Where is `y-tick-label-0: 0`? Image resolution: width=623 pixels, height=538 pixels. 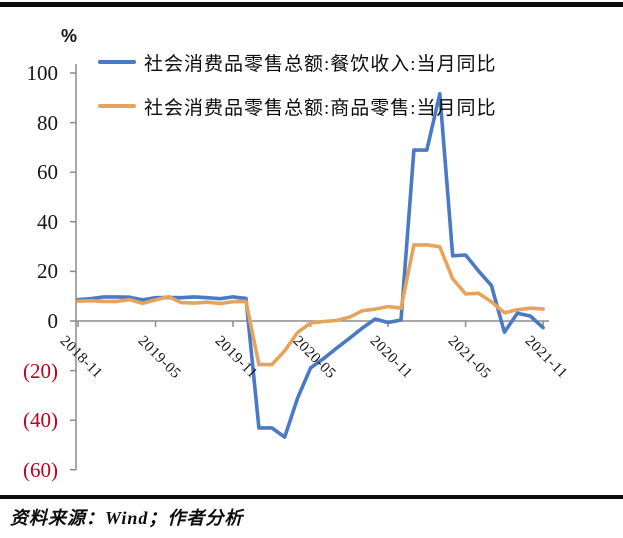 y-tick-label-0: 0 is located at coordinates (53, 321).